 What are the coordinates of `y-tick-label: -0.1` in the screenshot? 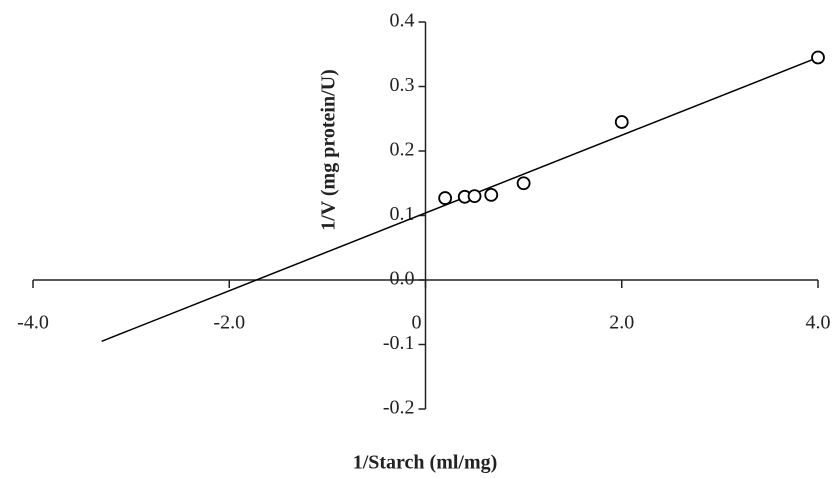 It's located at (399, 343).